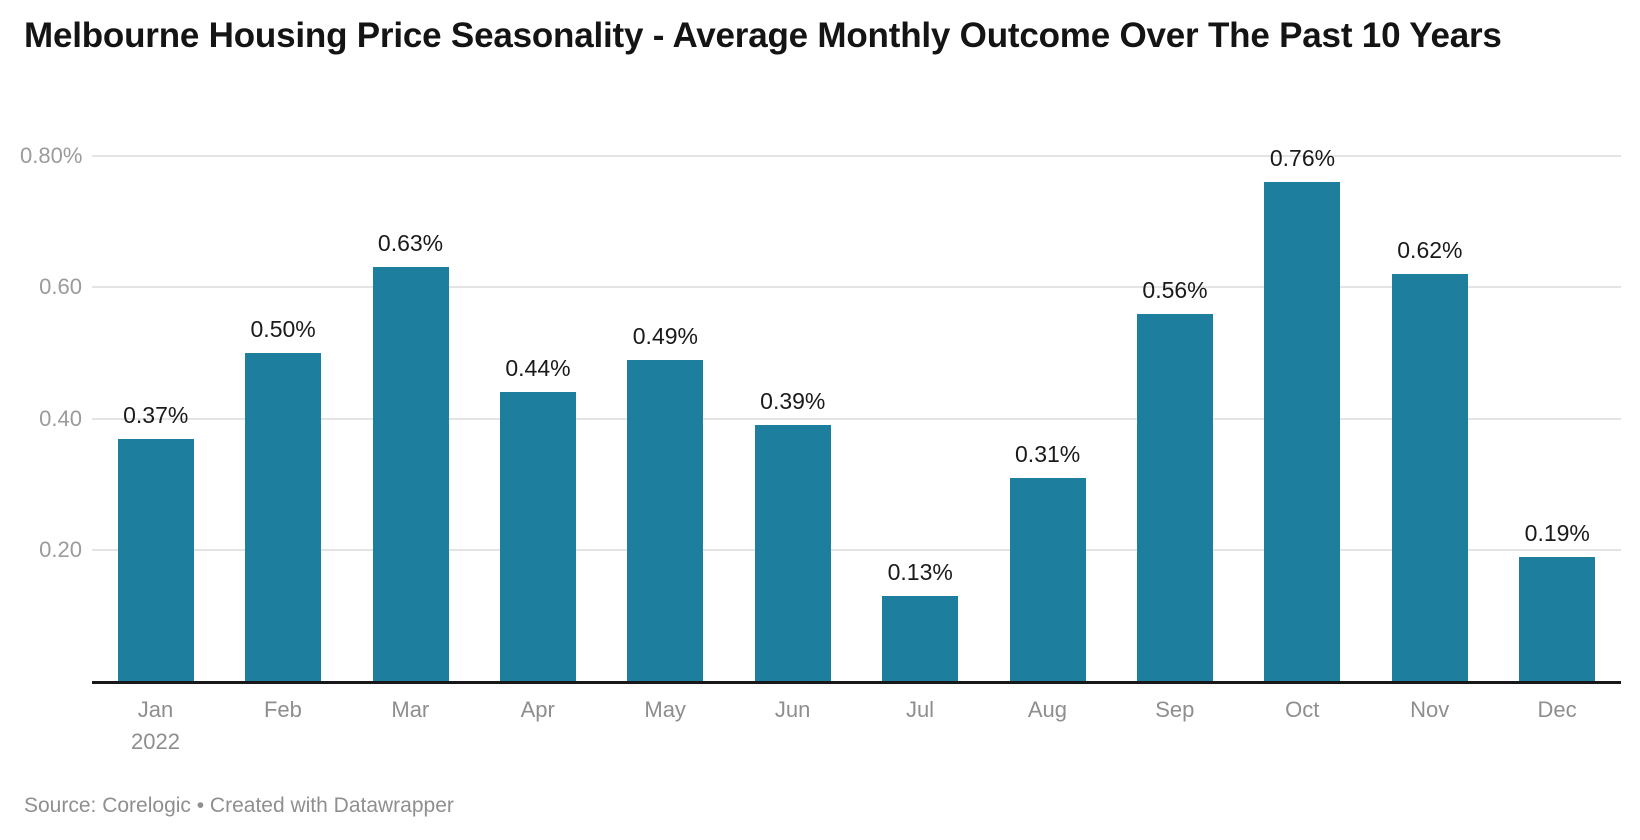  Describe the element at coordinates (1302, 157) in the screenshot. I see `bar-value-label: 0.76%` at that location.